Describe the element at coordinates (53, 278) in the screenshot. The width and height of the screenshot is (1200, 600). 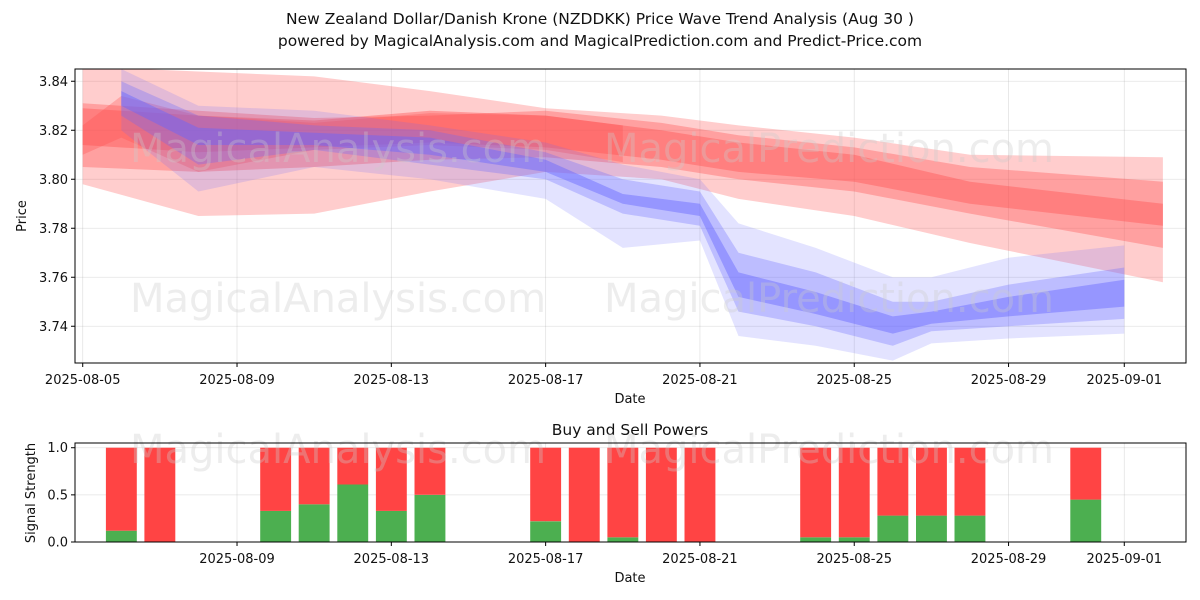
I see `y-tick-label: 3.76` at that location.